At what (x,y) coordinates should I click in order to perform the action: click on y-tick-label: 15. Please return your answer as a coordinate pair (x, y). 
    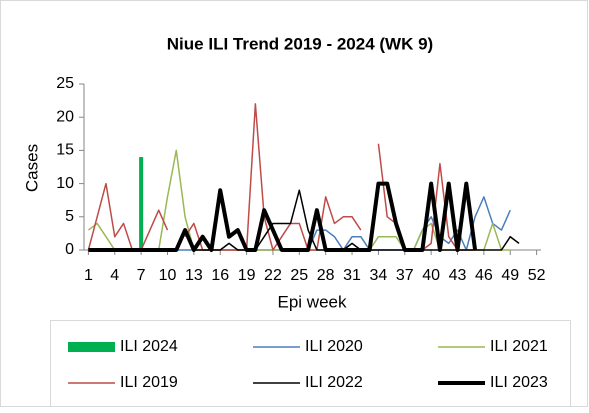
    Looking at the image, I should click on (65, 150).